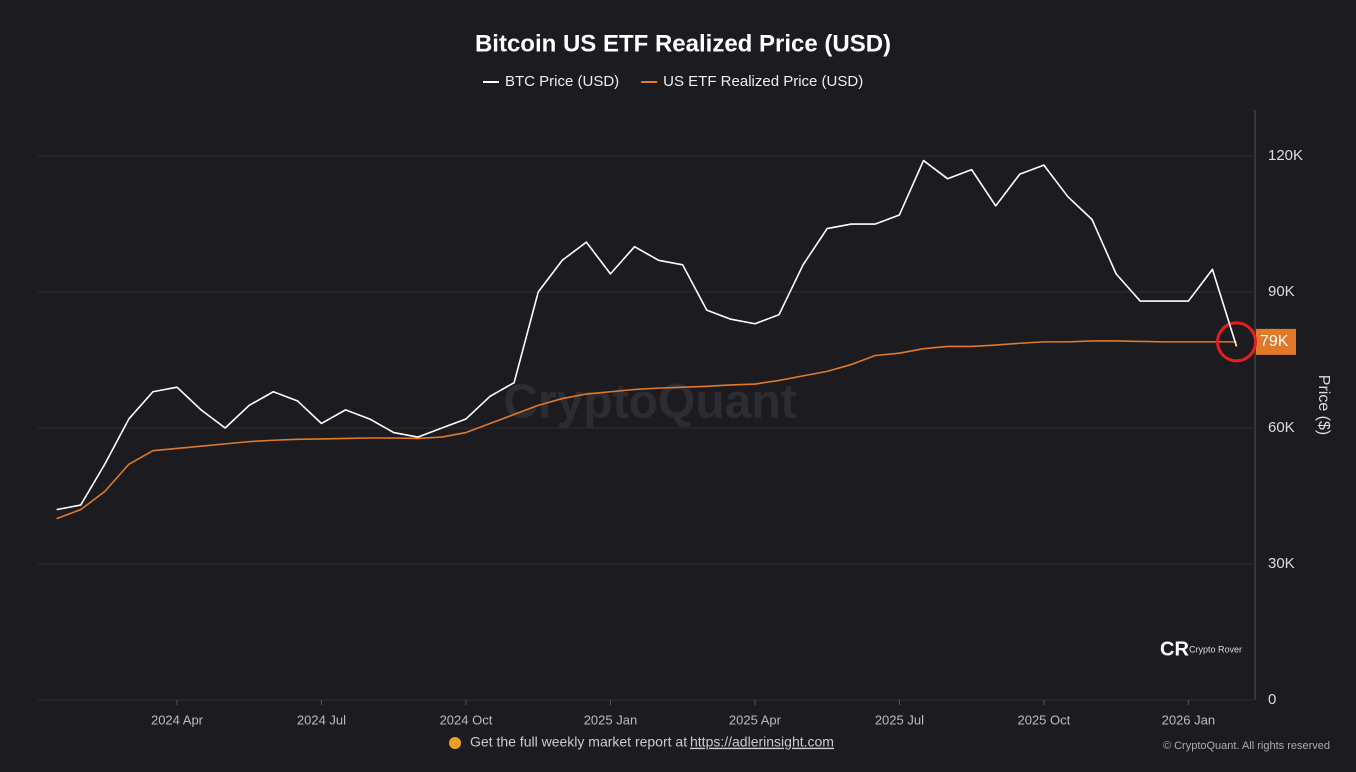 The width and height of the screenshot is (1356, 772). I want to click on chart-title: Bitcoin US ETF Realized Price (USD), so click(683, 43).